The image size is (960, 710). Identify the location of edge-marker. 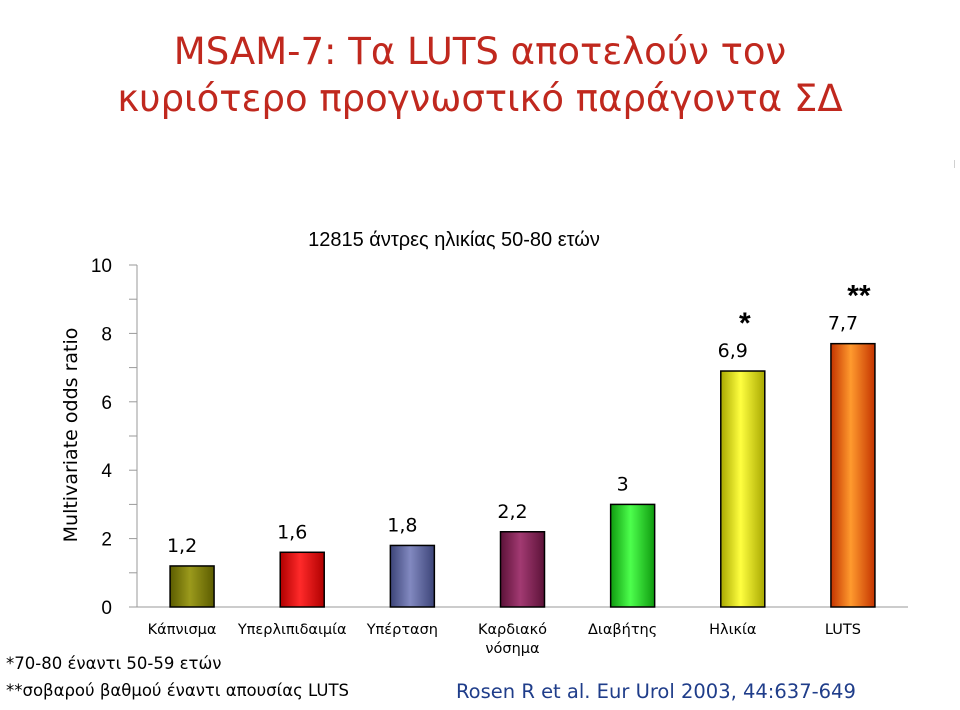
(954, 164).